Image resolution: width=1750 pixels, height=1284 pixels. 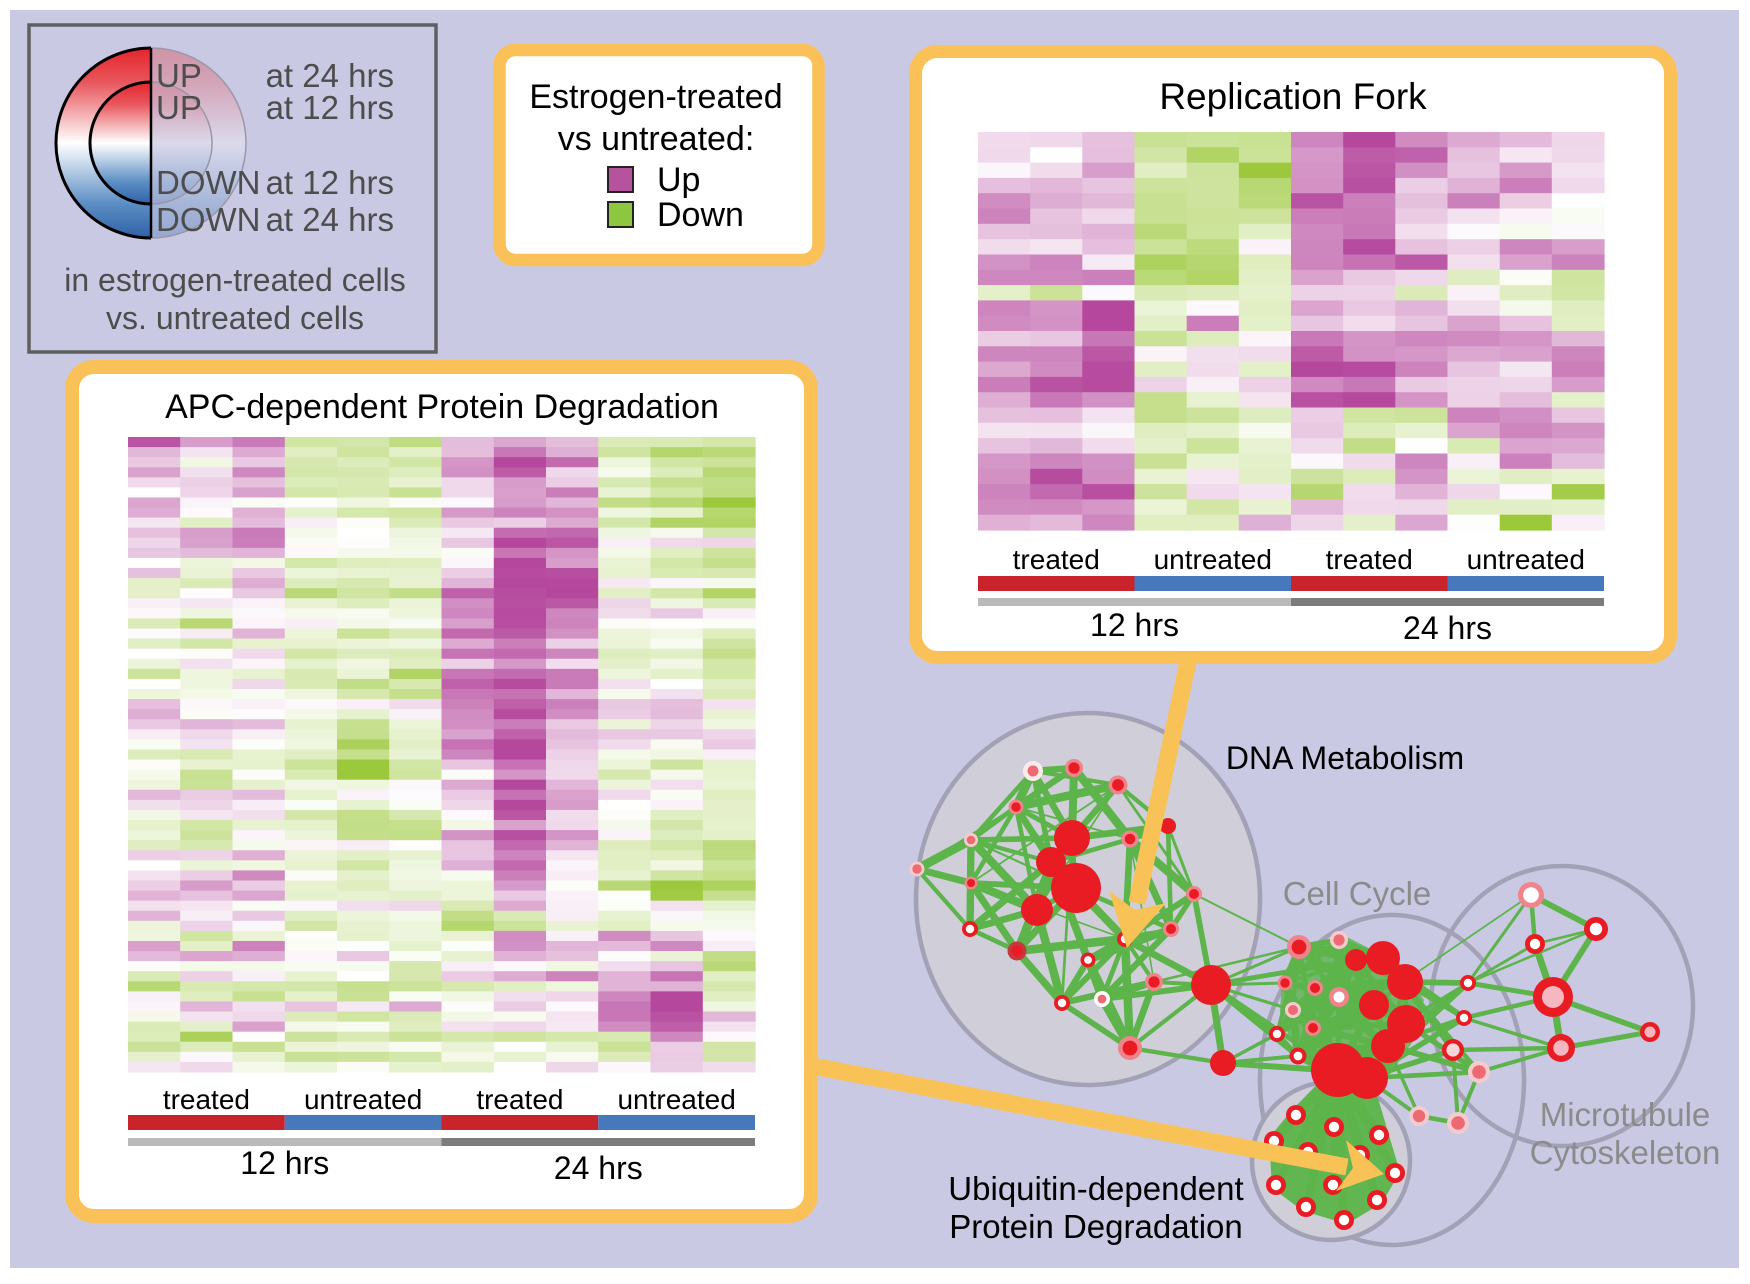 I want to click on svg-text:APC-dependent Protein Degradat: APC-dependent Protein Degradation, so click(x=442, y=407).